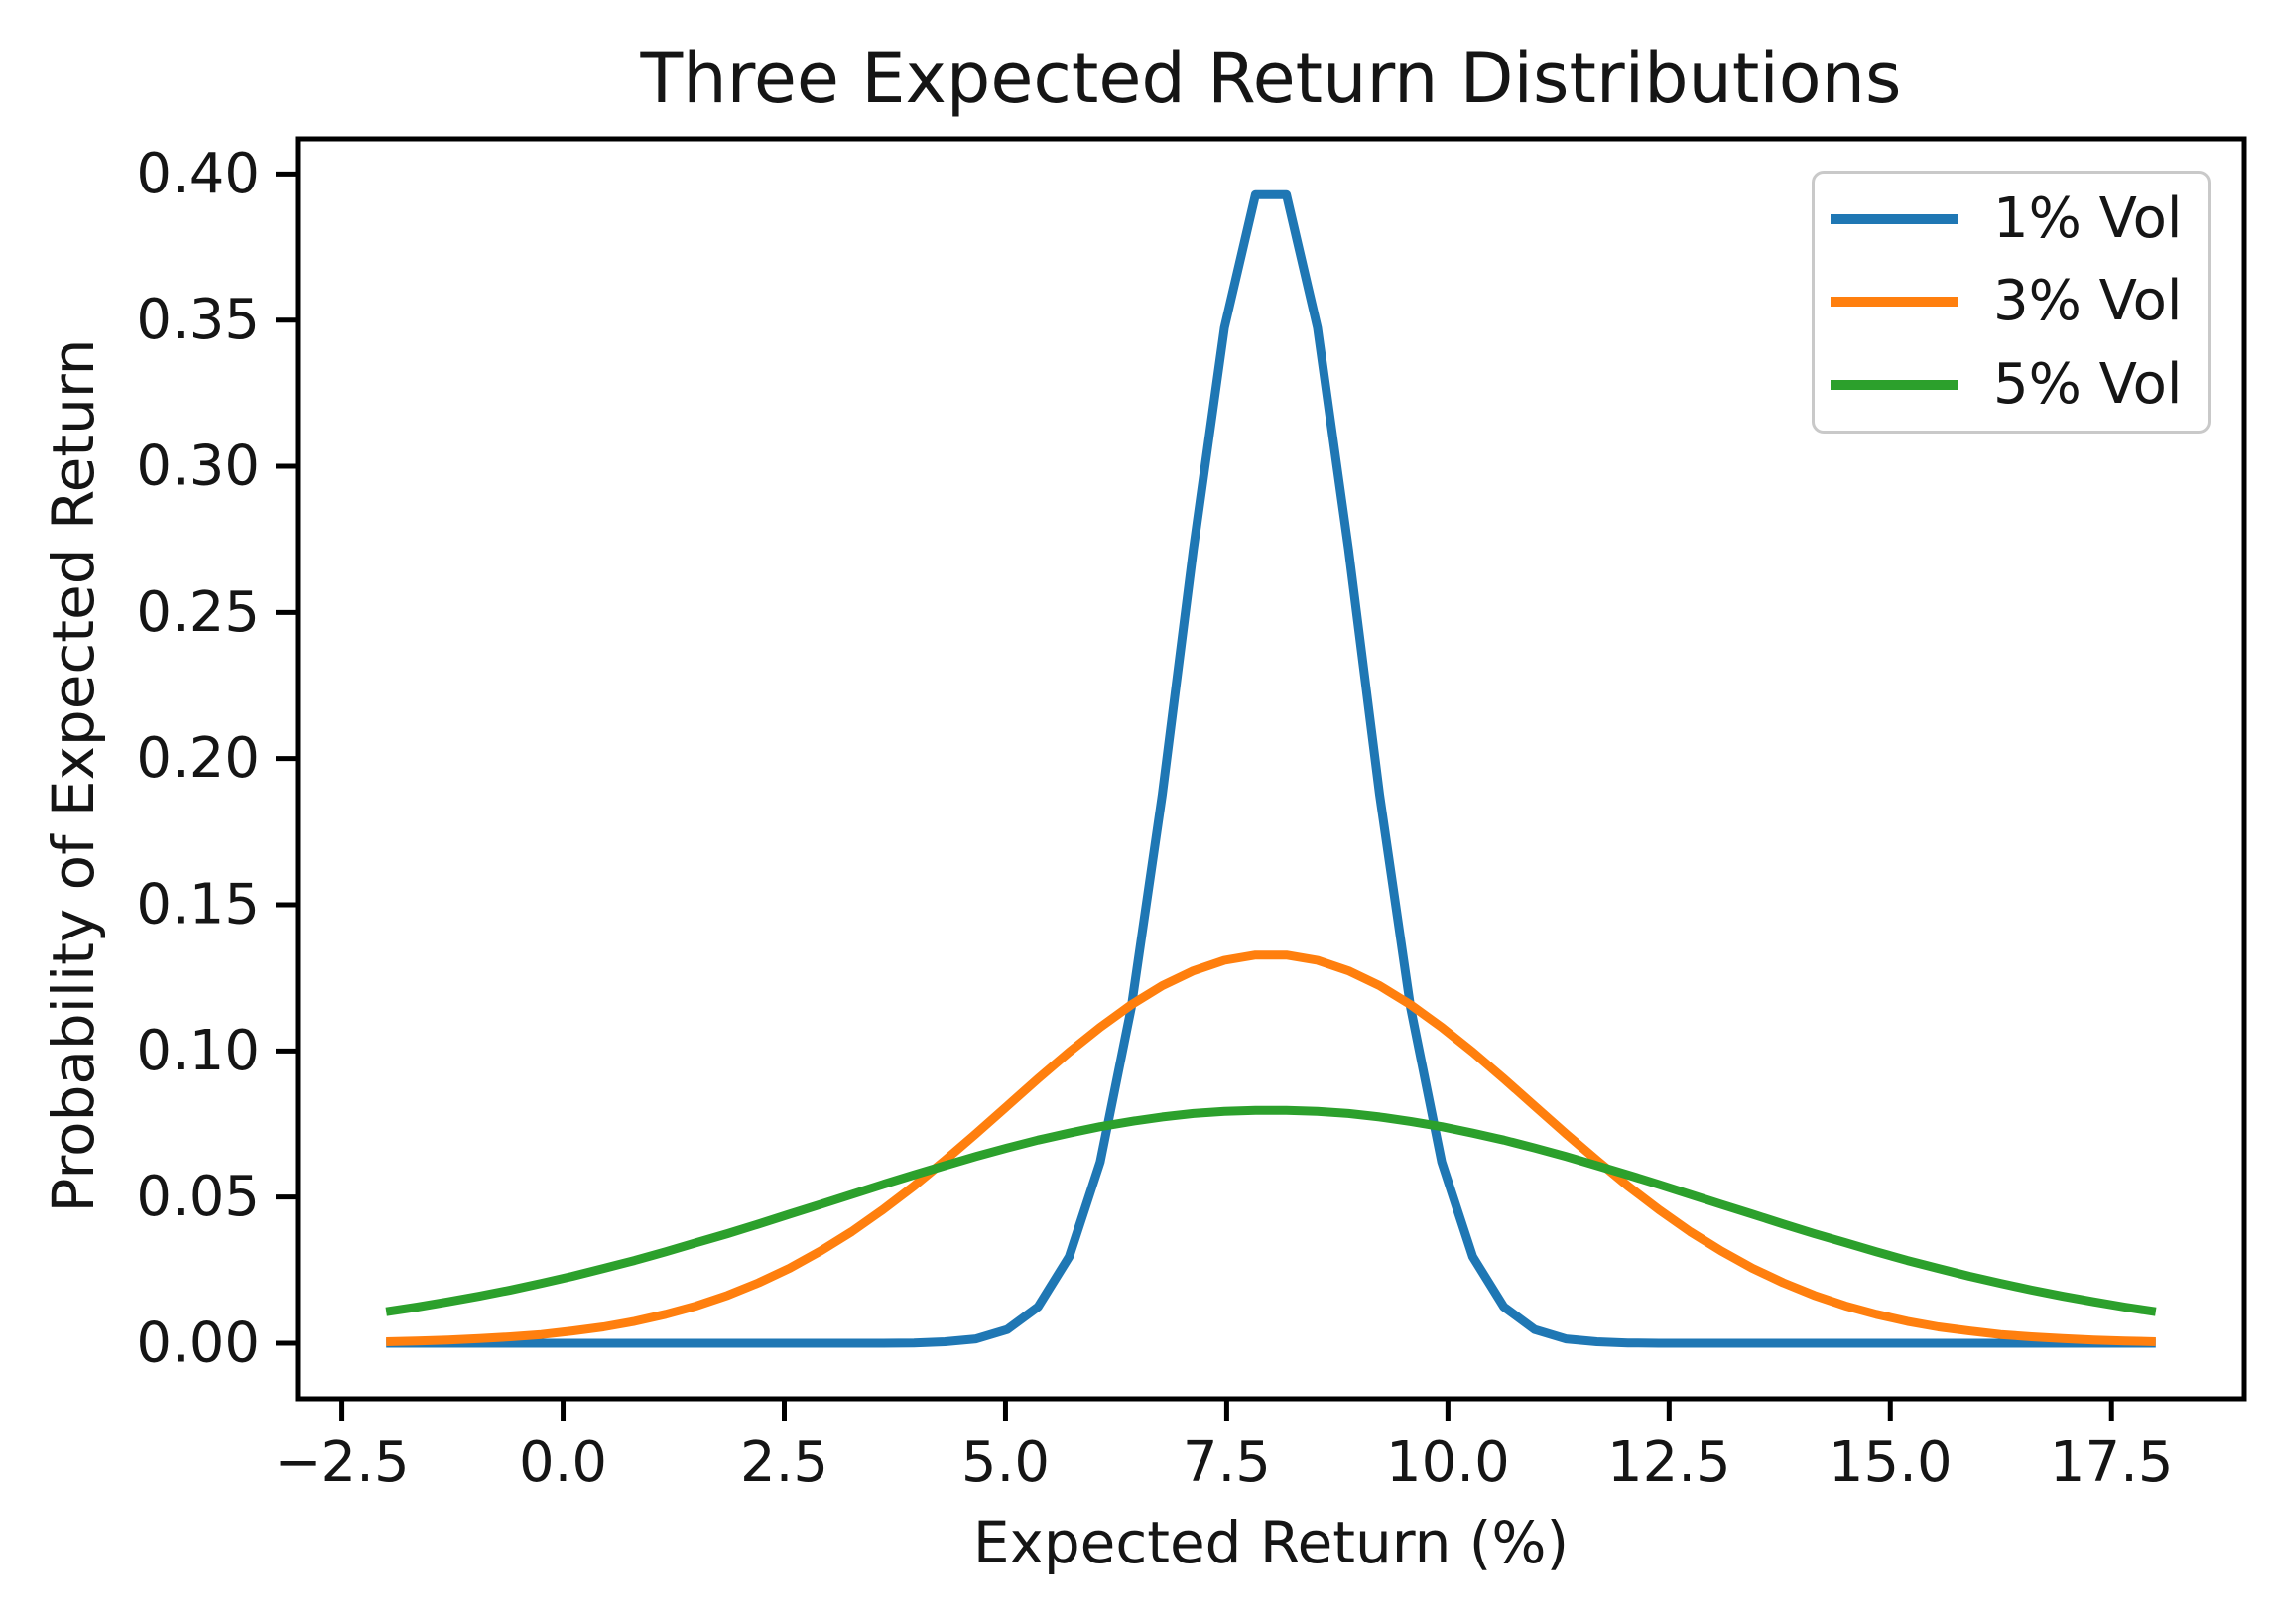  Describe the element at coordinates (1891, 1463) in the screenshot. I see `x-tick-label: 15.0` at that location.